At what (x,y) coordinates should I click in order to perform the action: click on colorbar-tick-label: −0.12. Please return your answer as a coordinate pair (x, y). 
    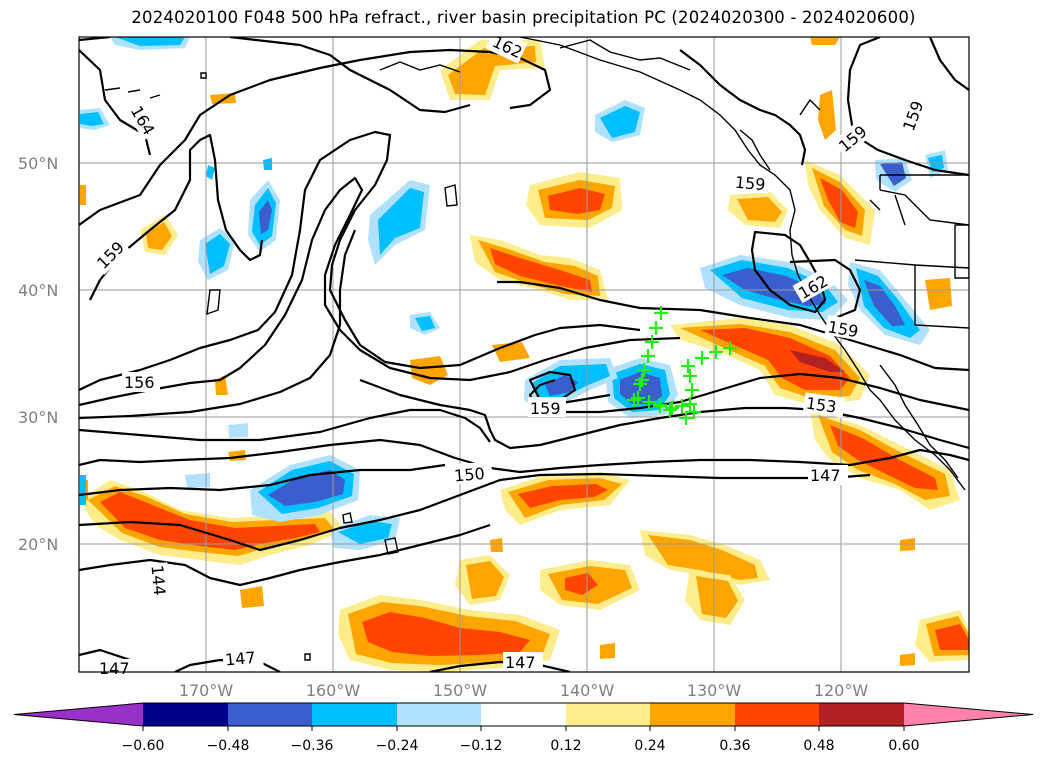
    Looking at the image, I should click on (481, 746).